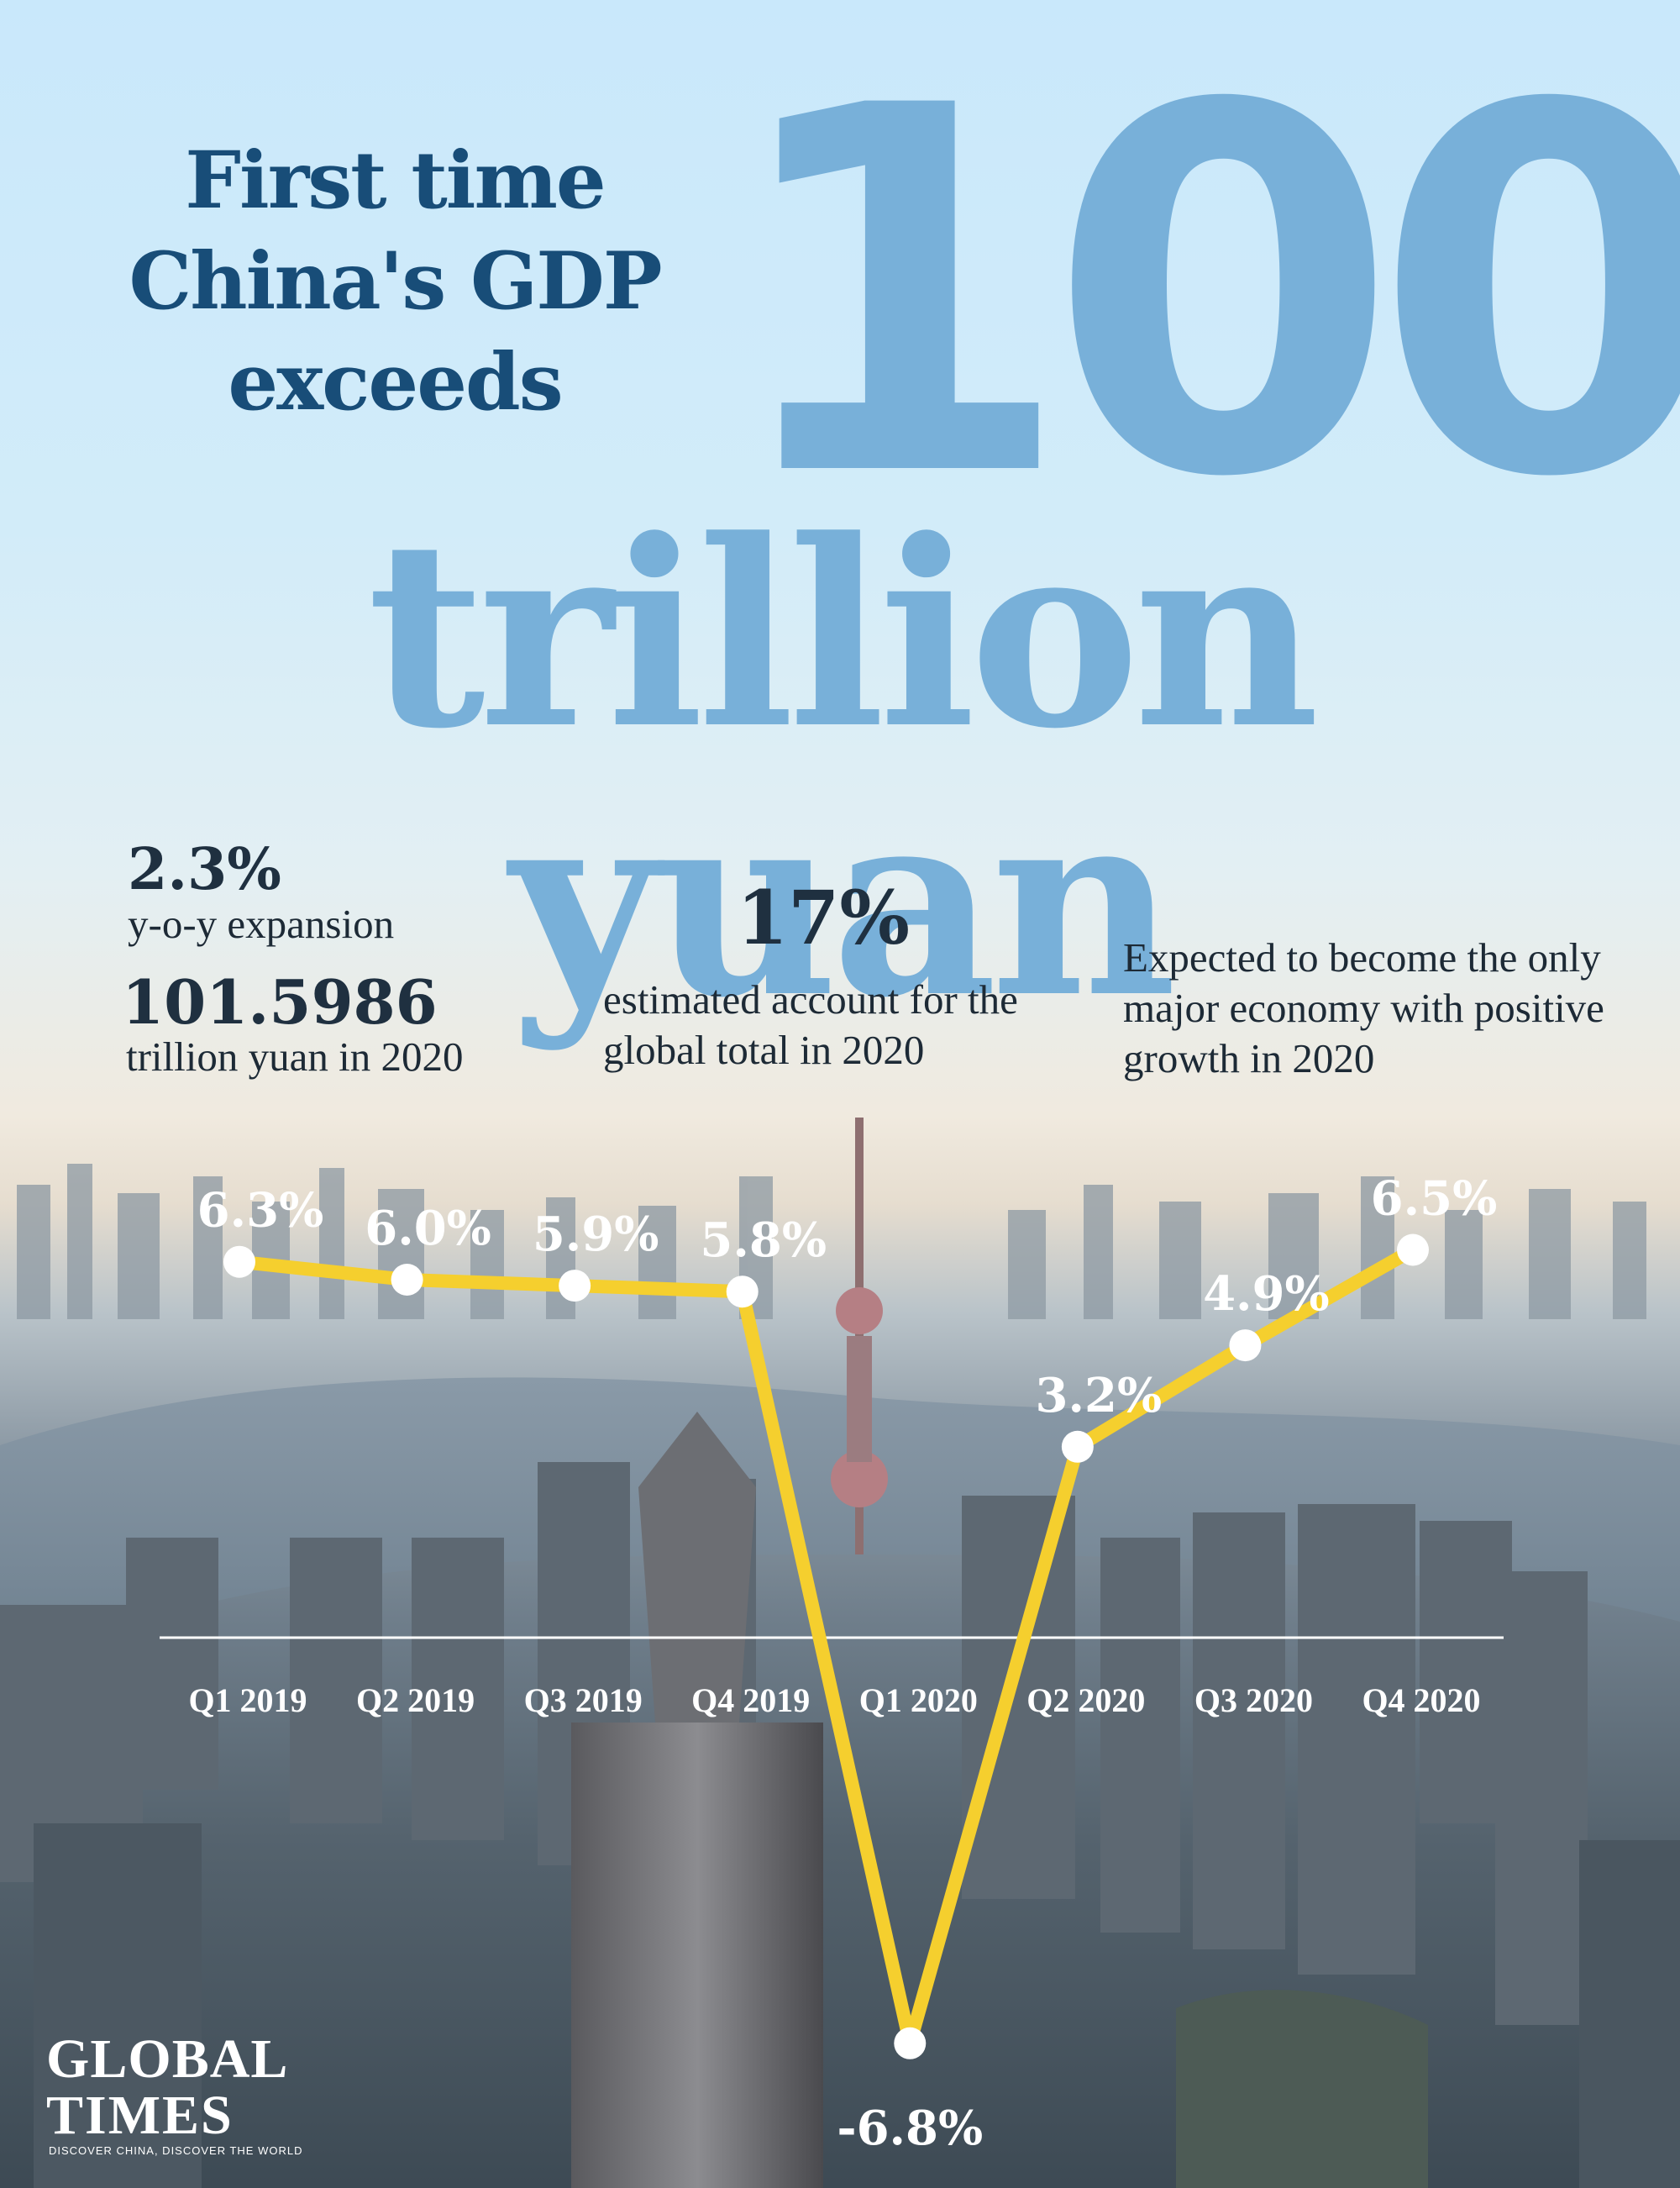 The width and height of the screenshot is (1680, 2188). Describe the element at coordinates (260, 1211) in the screenshot. I see `data-label-1: 6.3%` at that location.